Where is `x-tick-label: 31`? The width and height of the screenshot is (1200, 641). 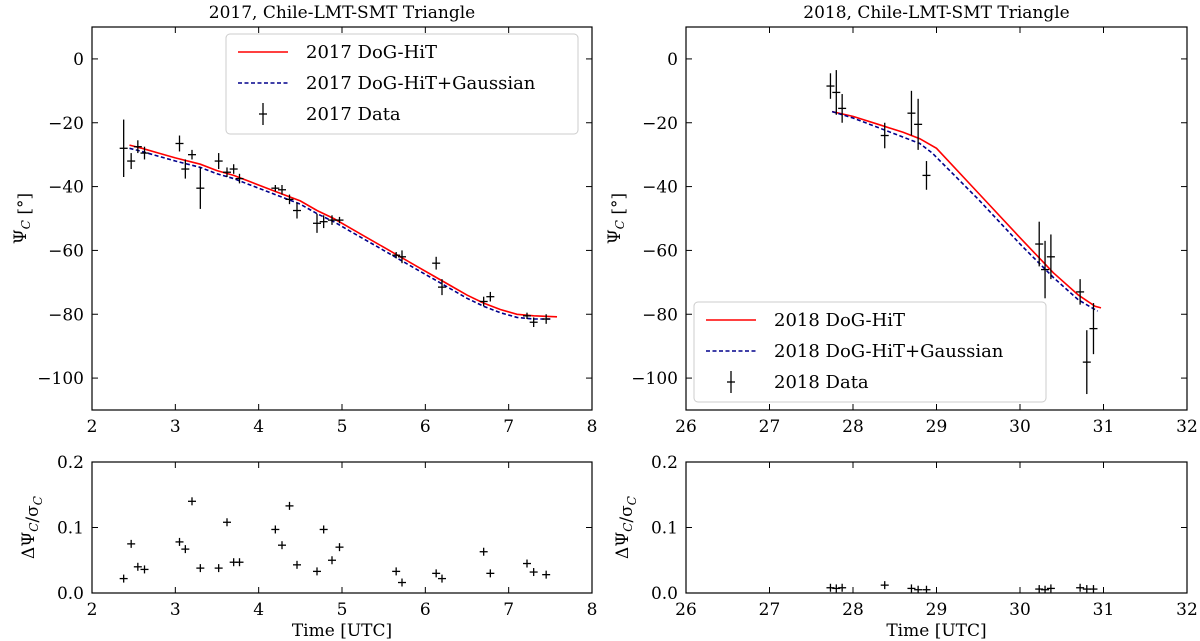
x-tick-label: 31 is located at coordinates (1104, 610).